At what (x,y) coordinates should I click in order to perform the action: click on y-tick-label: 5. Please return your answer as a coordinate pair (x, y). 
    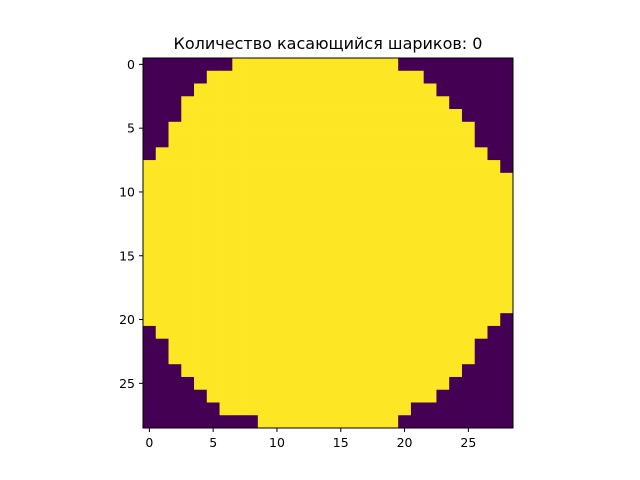
    Looking at the image, I should click on (131, 128).